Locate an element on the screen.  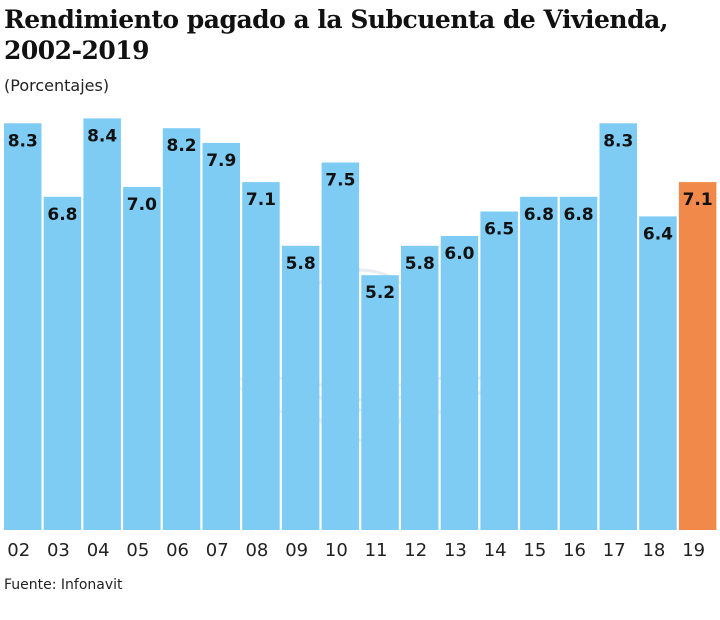
value-label-09: 5.8 is located at coordinates (301, 264).